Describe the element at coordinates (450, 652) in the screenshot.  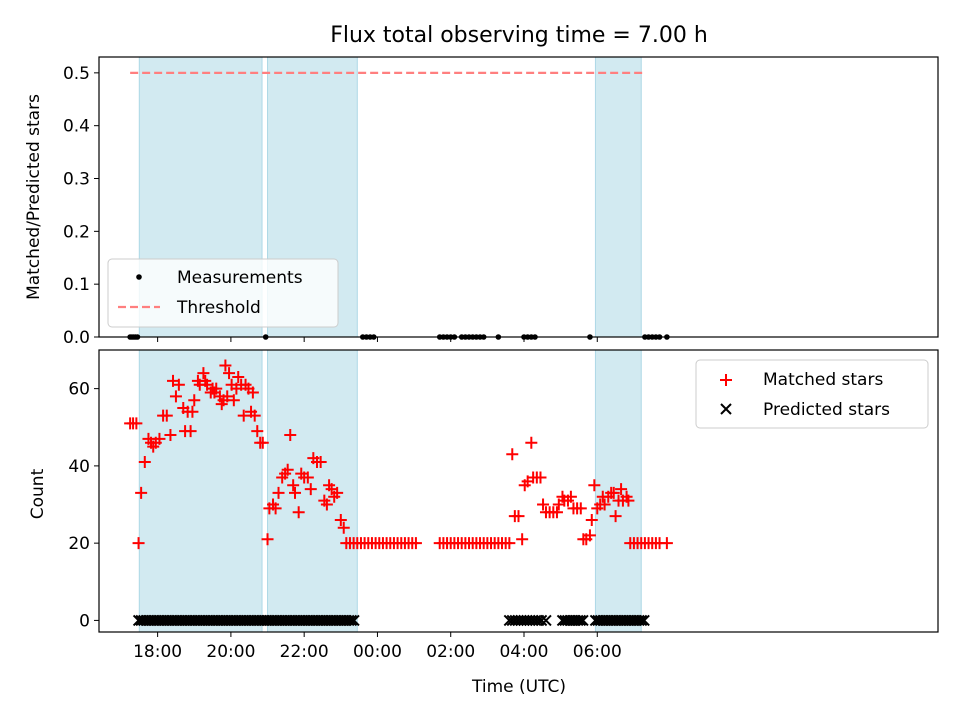
I see `x-tick-label: 02:00` at that location.